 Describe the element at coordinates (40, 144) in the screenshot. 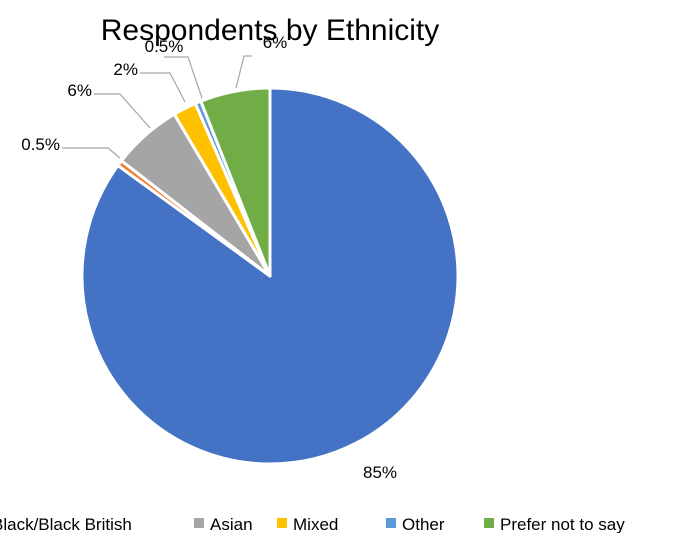

I see `data-label-1: 0.5%` at that location.